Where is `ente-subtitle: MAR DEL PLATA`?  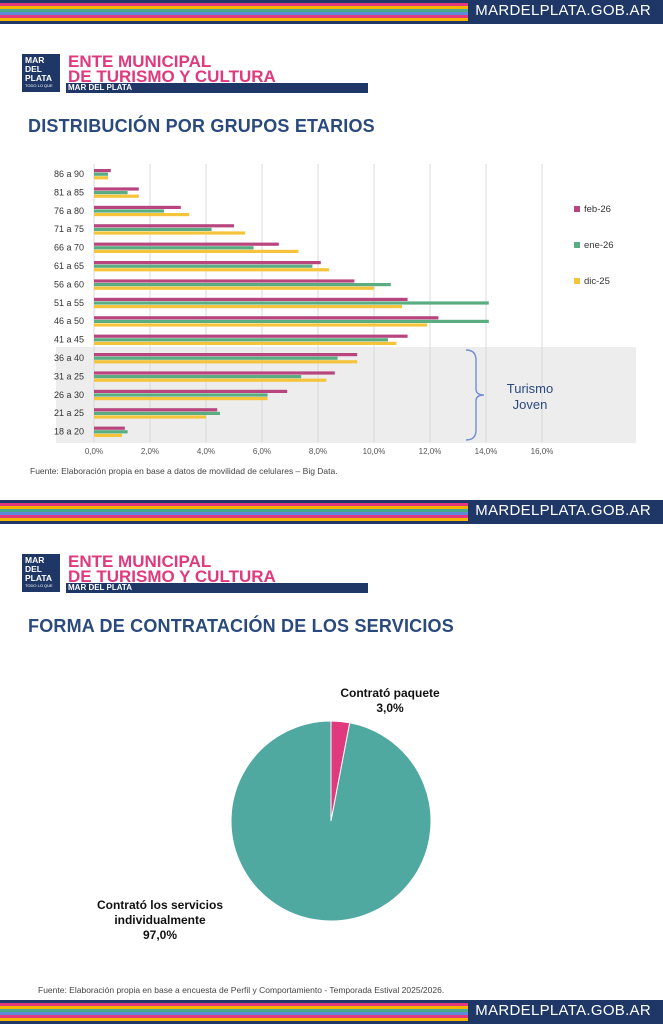 ente-subtitle: MAR DEL PLATA is located at coordinates (217, 88).